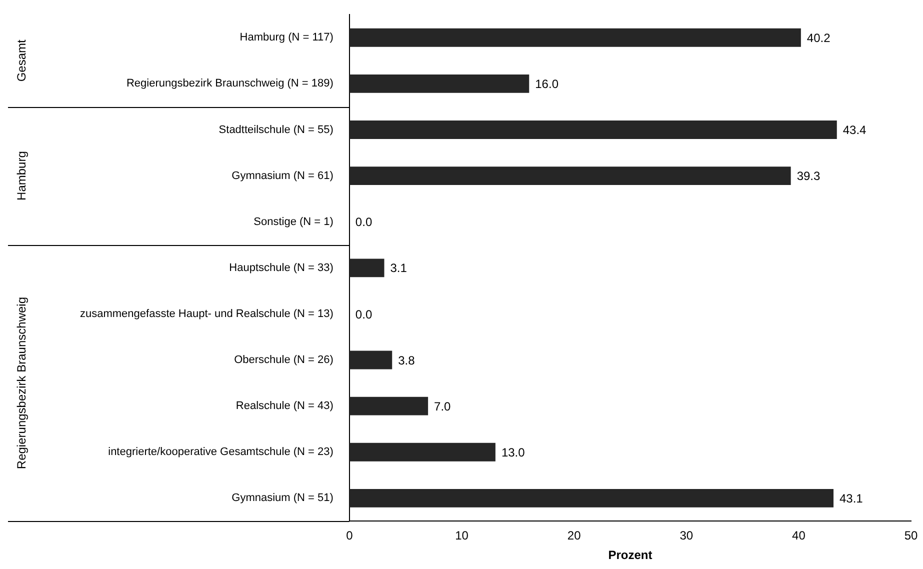  I want to click on data-label: 43.4, so click(854, 130).